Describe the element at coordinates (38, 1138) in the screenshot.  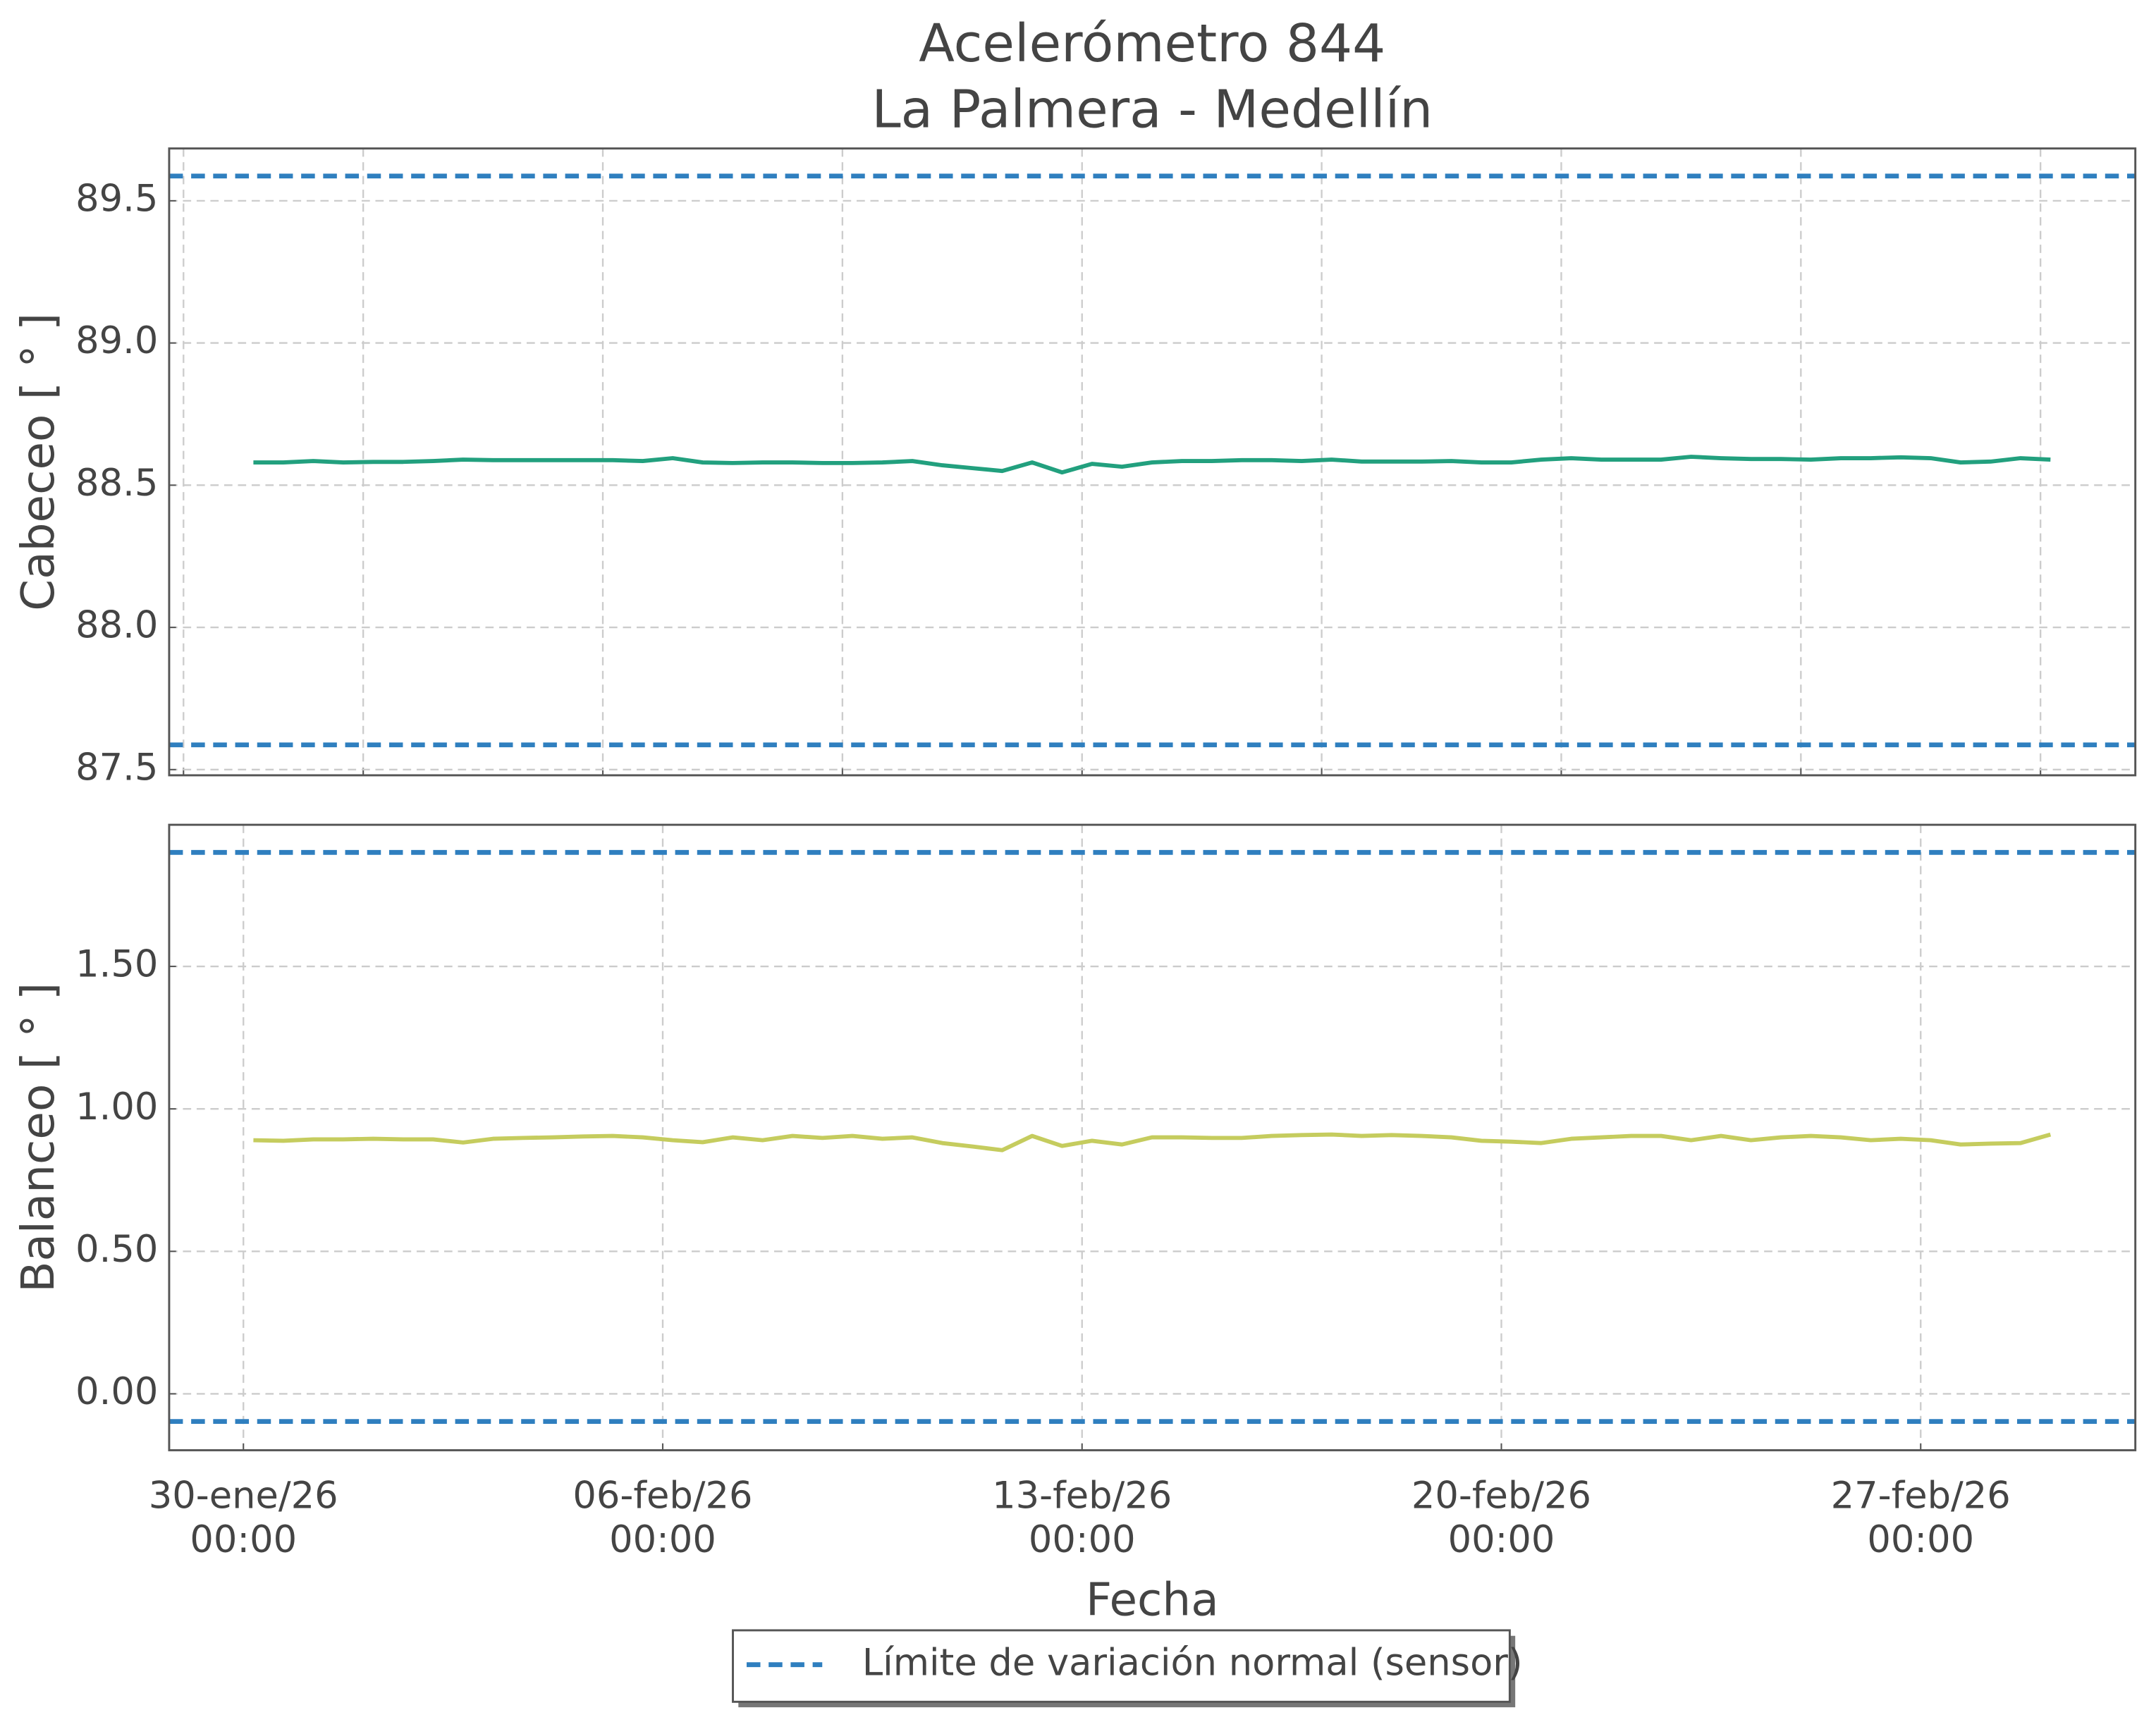
I see `y-axis-label: Balanceo [ ° ]` at that location.